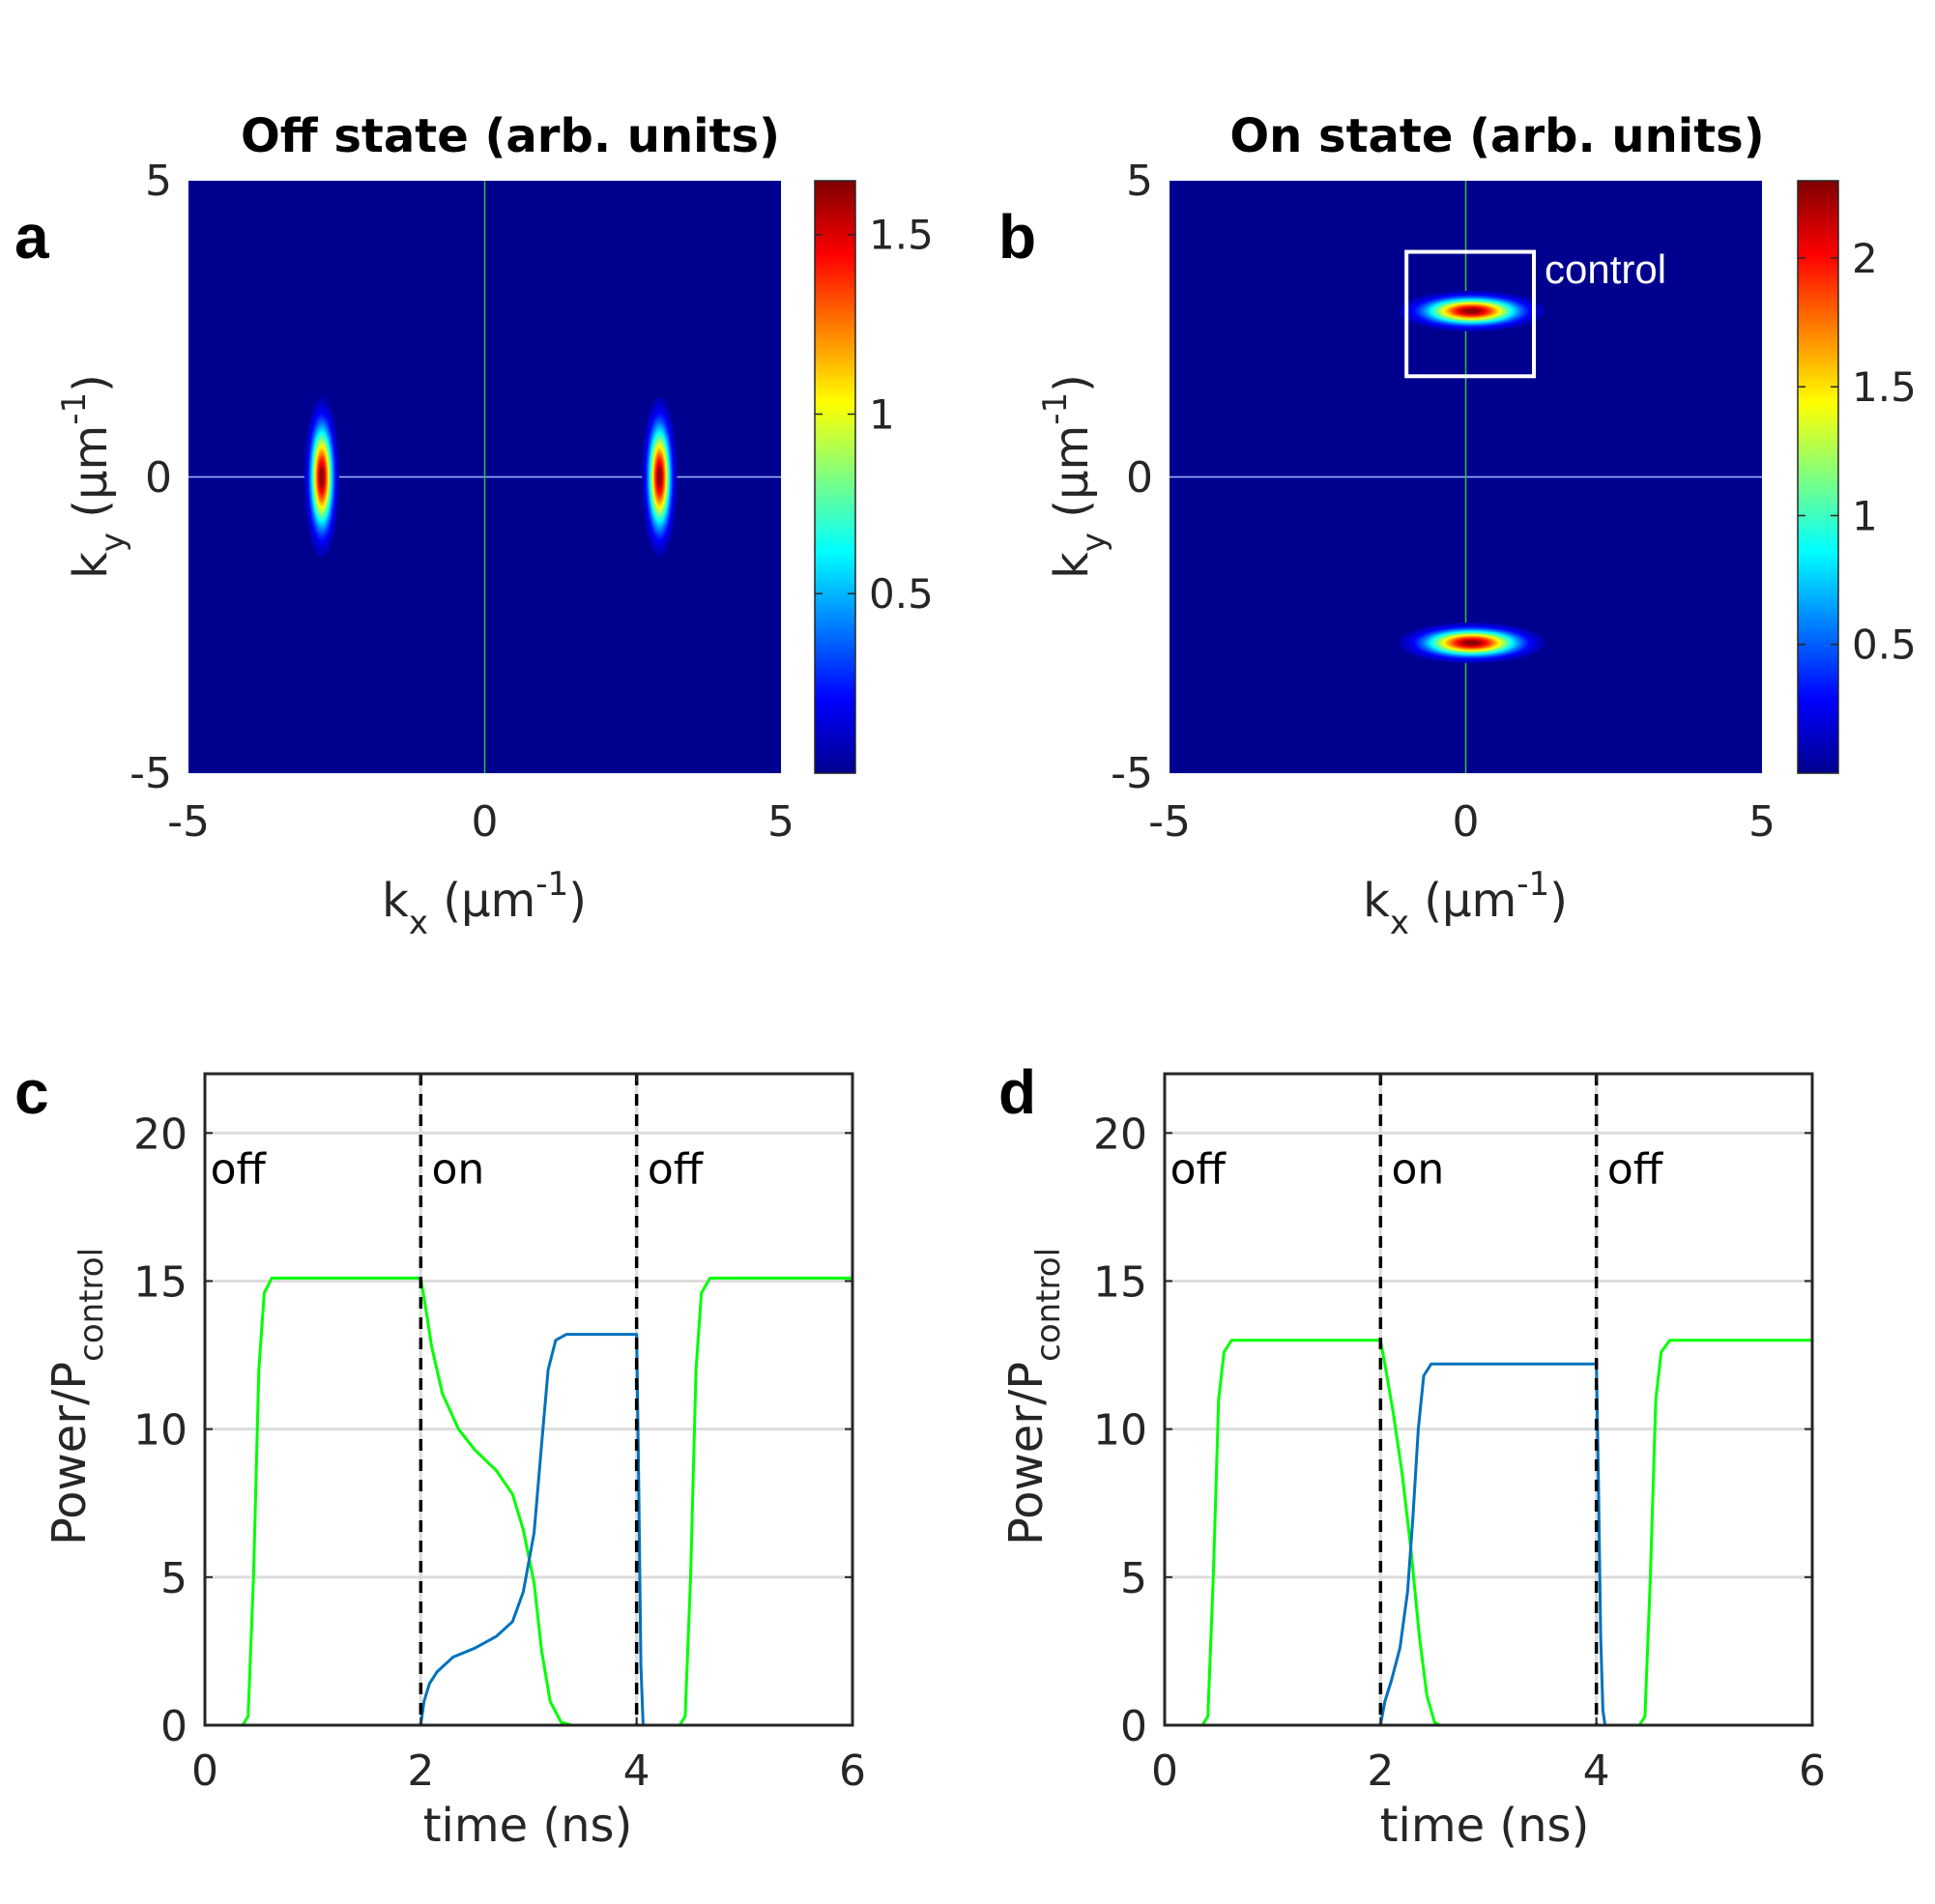  I want to click on control-box, so click(1470, 314).